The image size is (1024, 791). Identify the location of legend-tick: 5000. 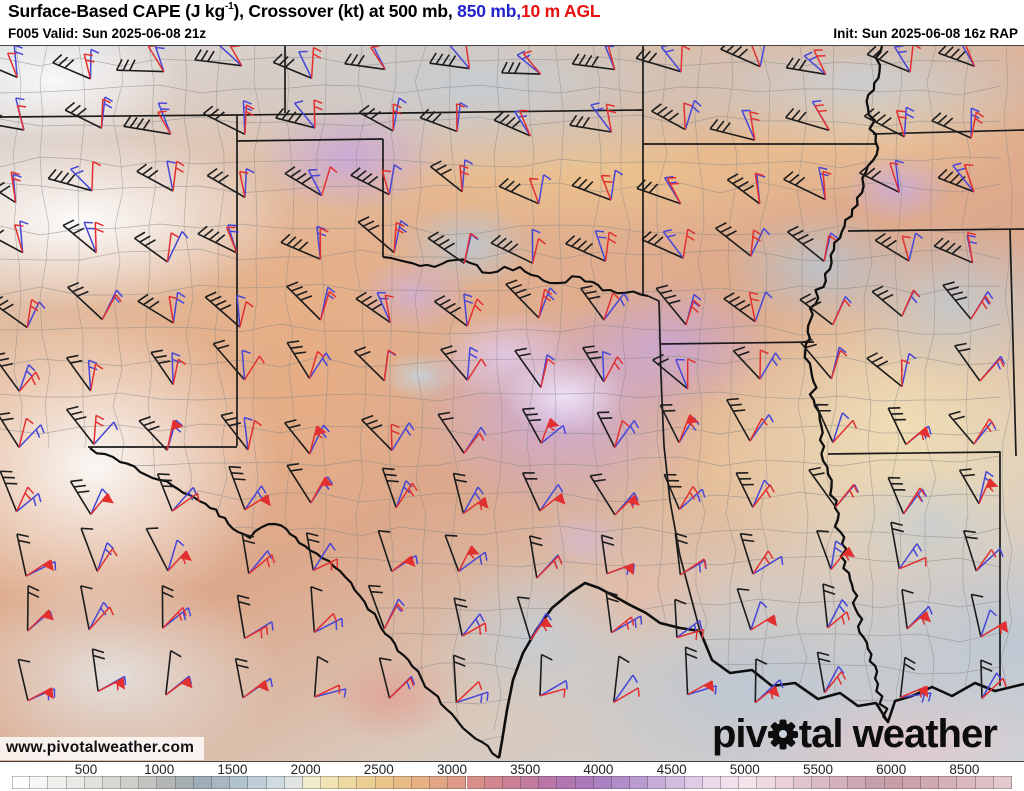
(744, 769).